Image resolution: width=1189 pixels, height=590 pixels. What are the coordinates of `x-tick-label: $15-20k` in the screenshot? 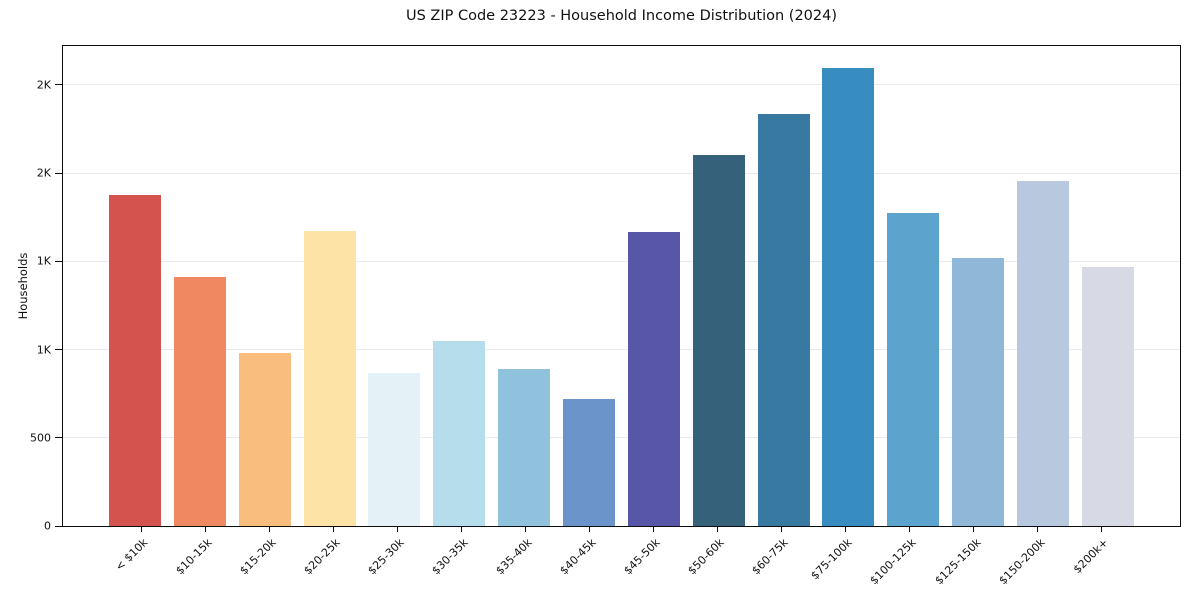 It's located at (258, 557).